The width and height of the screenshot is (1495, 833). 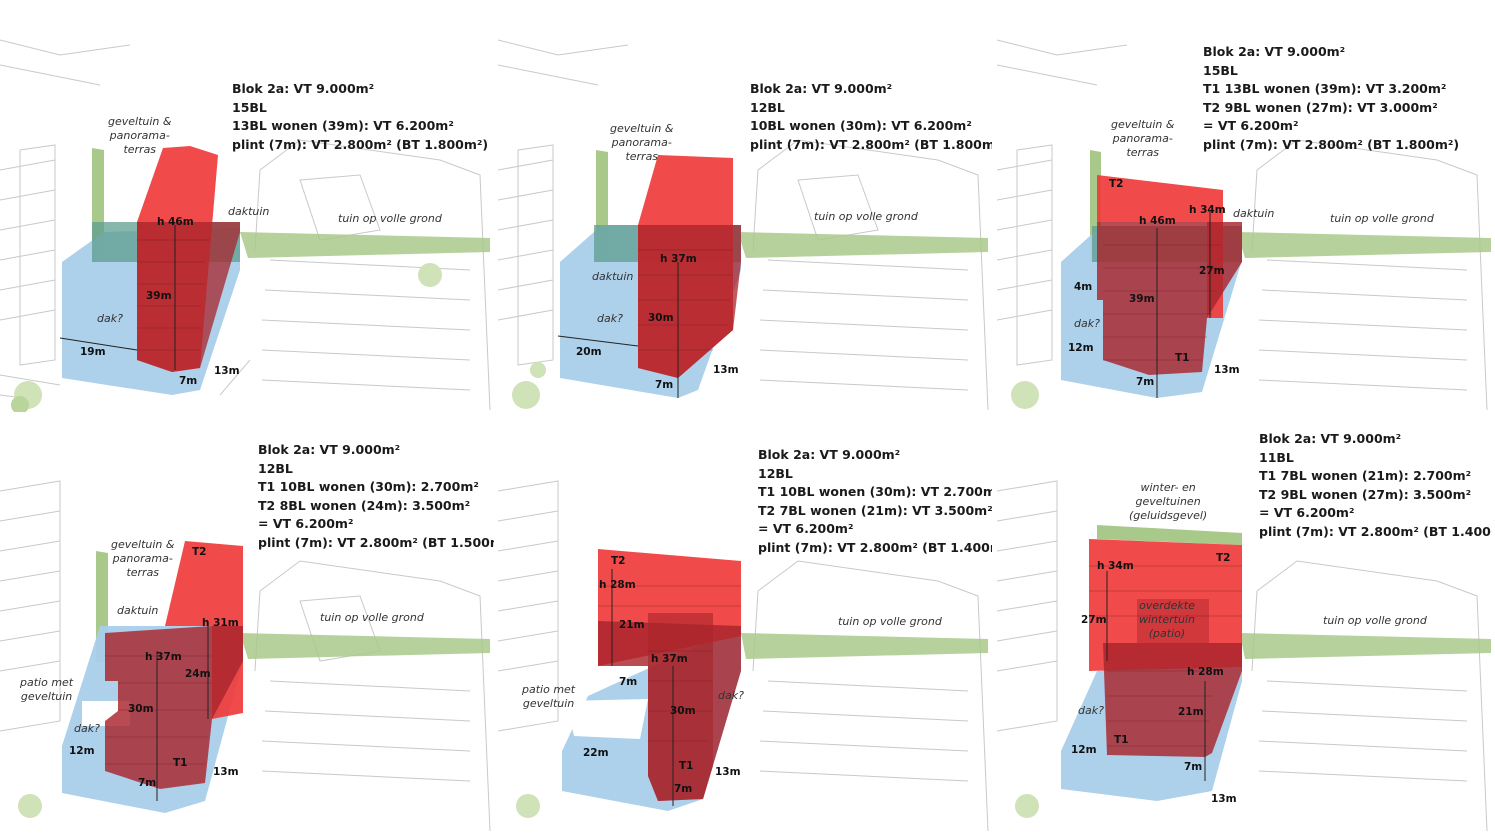 I want to click on info-line: T2 9BL wonen (27m): VT 3.000m², so click(x=1320, y=107).